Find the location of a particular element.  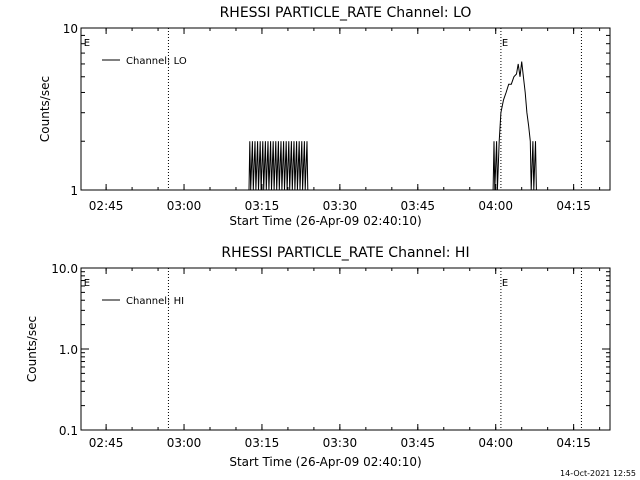

y-tick-label: 10 is located at coordinates (70, 29).